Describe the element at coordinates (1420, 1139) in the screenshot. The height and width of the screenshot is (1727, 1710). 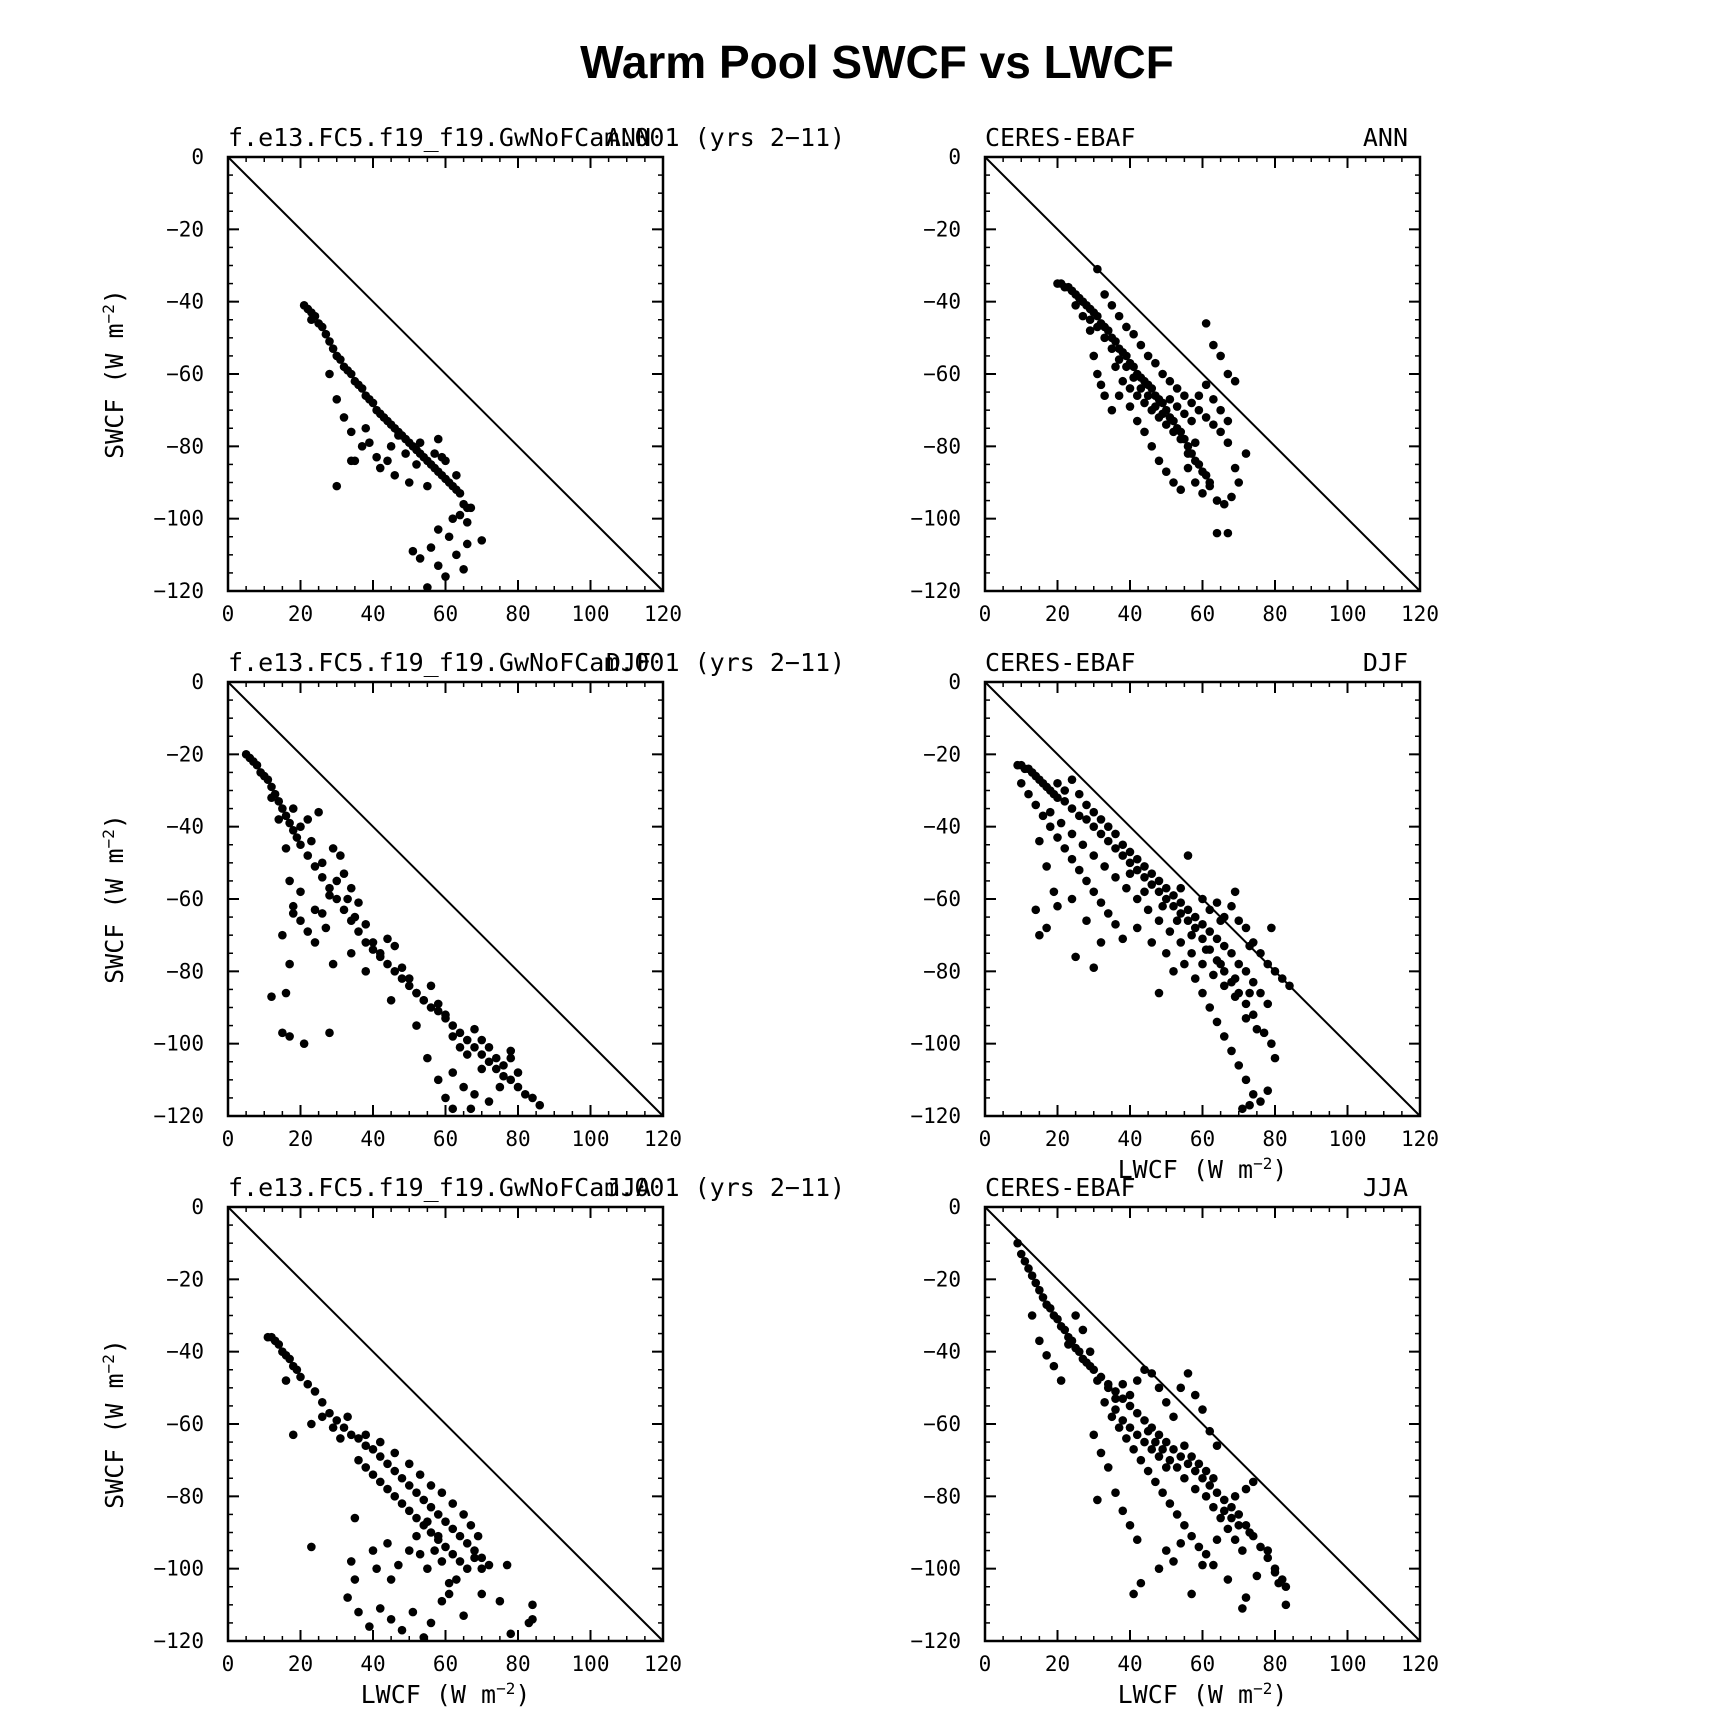
I see `x-tick-label: 120` at that location.